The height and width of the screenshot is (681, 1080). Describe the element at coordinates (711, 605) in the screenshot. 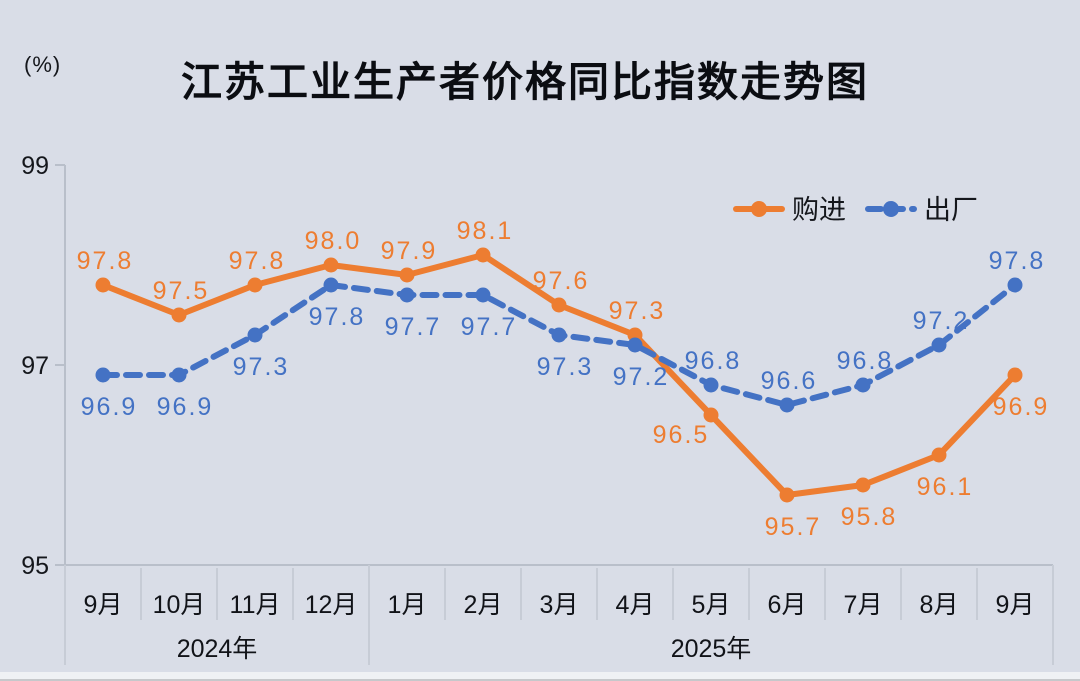

I see `x-axis-month-label: 5月` at that location.